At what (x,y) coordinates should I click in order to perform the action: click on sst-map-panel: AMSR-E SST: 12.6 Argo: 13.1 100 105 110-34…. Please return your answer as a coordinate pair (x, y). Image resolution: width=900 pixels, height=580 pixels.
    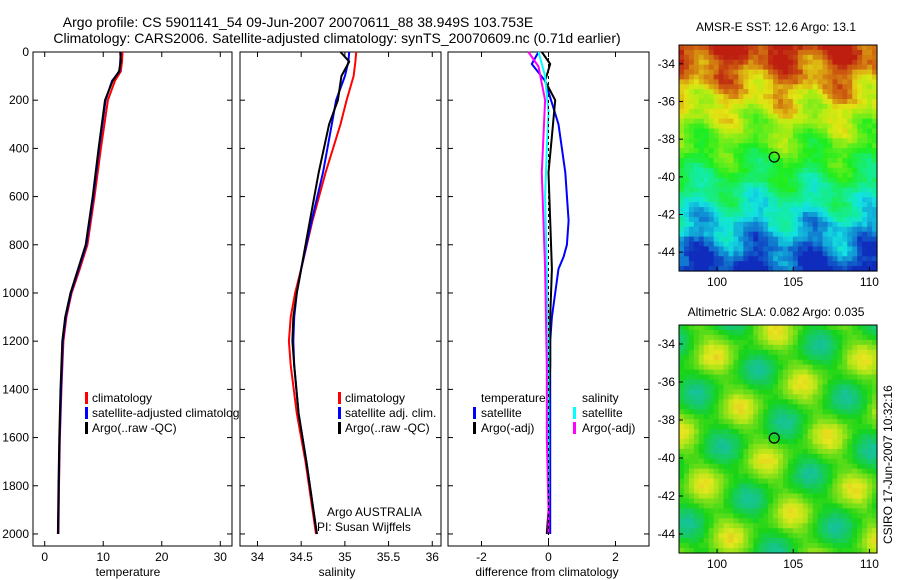
    Looking at the image, I should click on (769, 154).